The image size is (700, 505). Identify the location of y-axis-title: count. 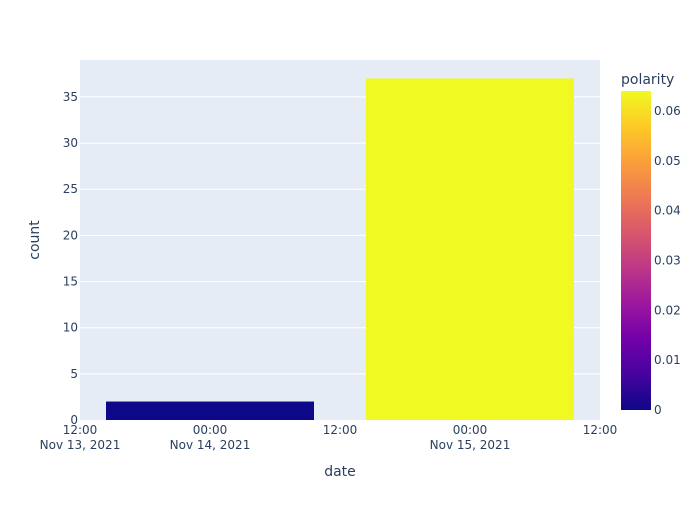
(35, 240).